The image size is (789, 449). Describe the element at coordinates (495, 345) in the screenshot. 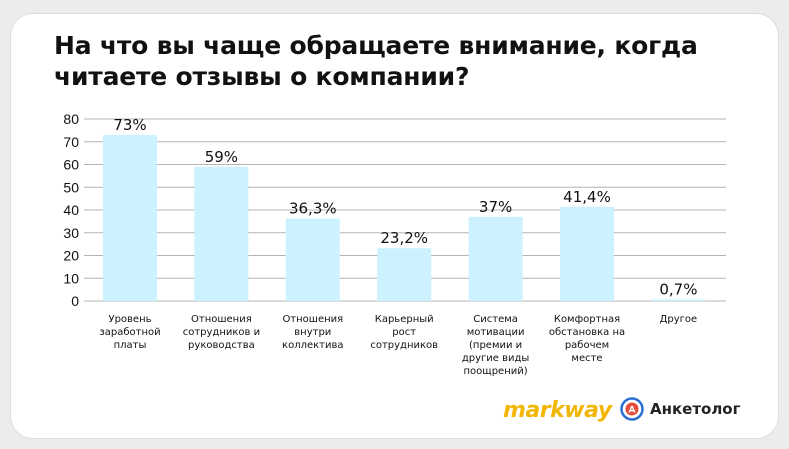

I see `category-label: (премии и` at that location.